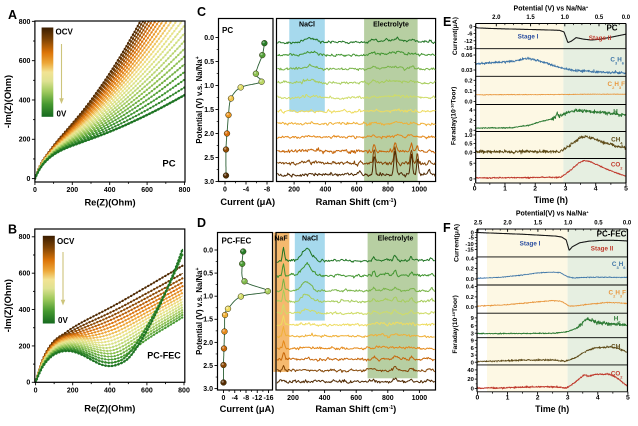 The height and width of the screenshot is (426, 638). What do you see at coordinates (247, 202) in the screenshot?
I see `svg-text: Current (μA)` at bounding box center [247, 202].